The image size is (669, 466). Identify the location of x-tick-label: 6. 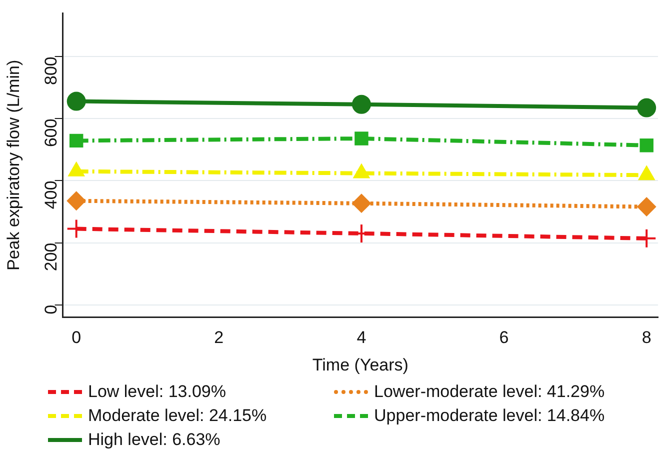
(504, 338).